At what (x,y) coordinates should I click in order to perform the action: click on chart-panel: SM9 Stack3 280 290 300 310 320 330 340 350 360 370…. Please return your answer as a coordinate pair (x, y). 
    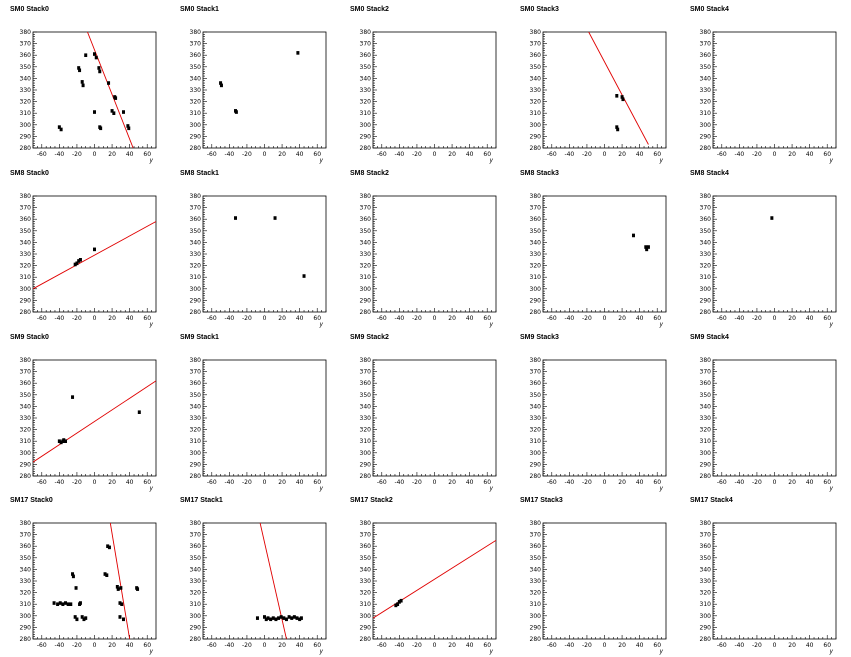
    Looking at the image, I should click on (602, 414).